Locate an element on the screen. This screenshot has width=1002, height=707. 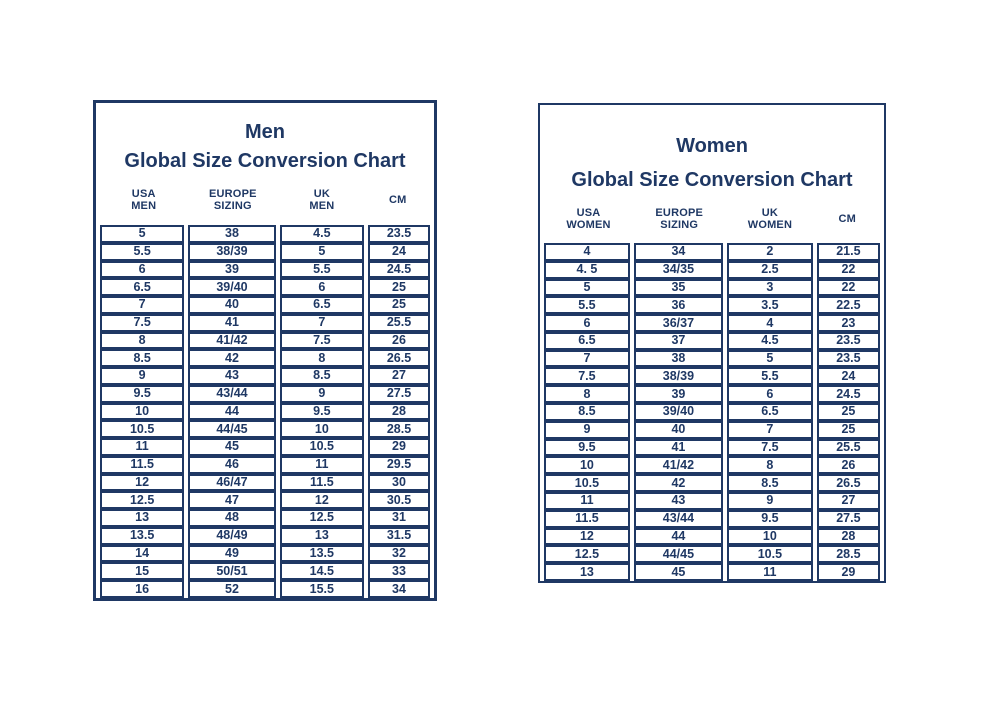
women-col-header-europe: EUROPE SIZING is located at coordinates (679, 219).